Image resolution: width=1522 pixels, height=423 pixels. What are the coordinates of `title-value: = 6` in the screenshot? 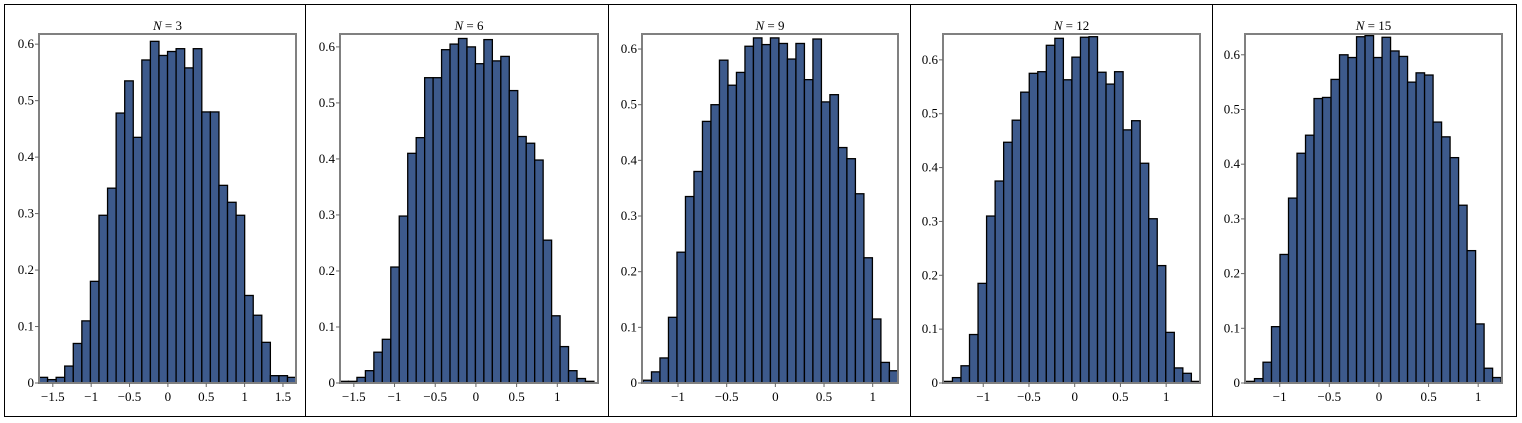 It's located at (473, 25).